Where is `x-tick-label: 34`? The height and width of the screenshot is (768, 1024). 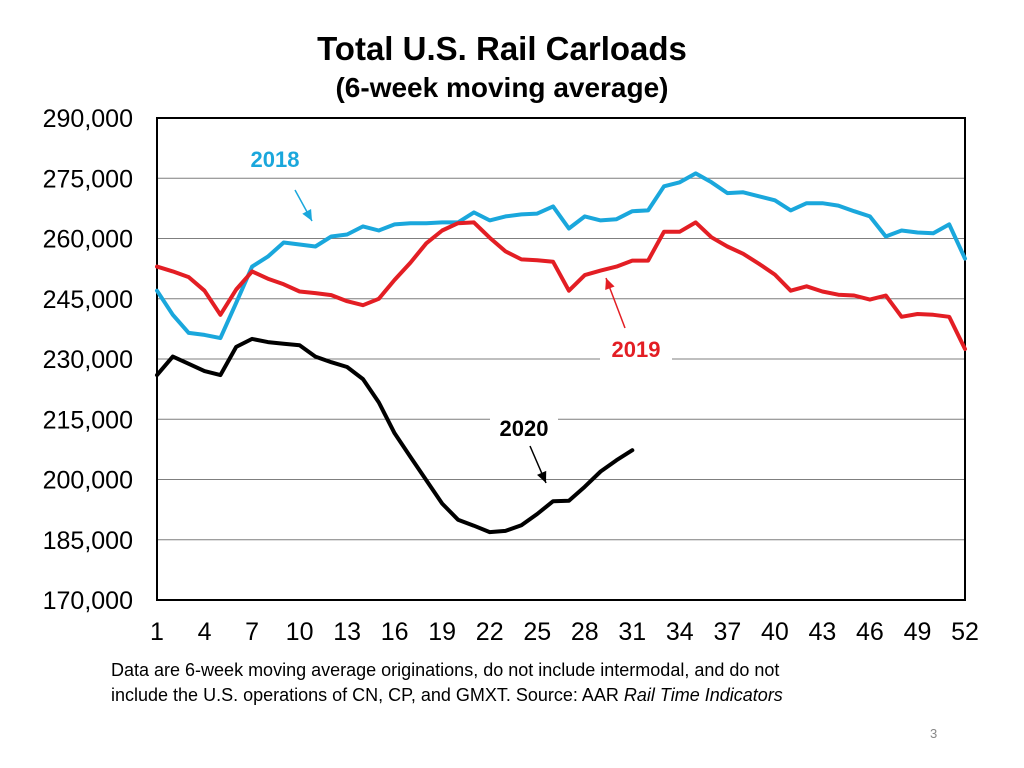
x-tick-label: 34 is located at coordinates (680, 632).